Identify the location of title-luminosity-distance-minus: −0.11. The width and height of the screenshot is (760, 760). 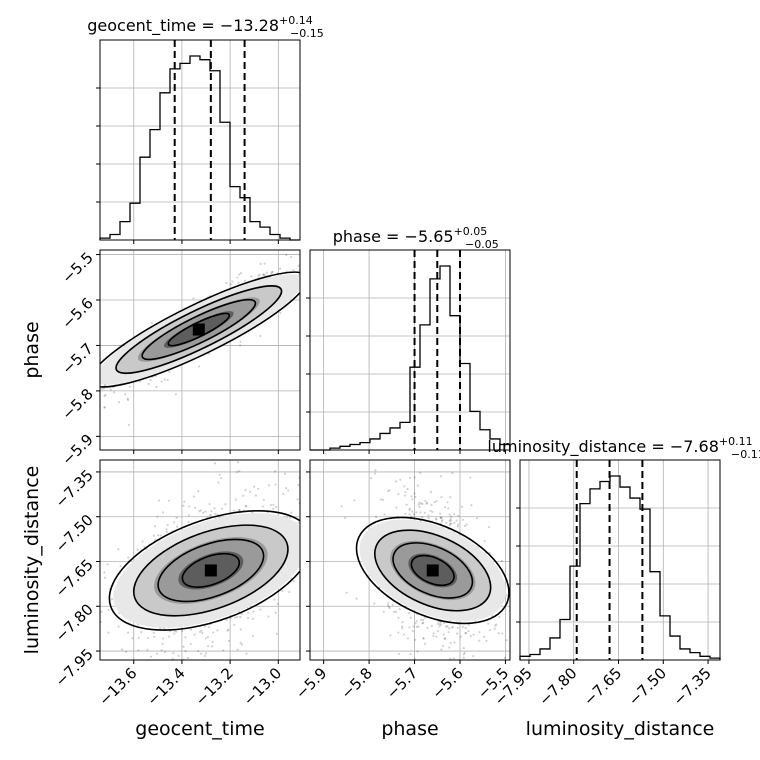
(745, 454).